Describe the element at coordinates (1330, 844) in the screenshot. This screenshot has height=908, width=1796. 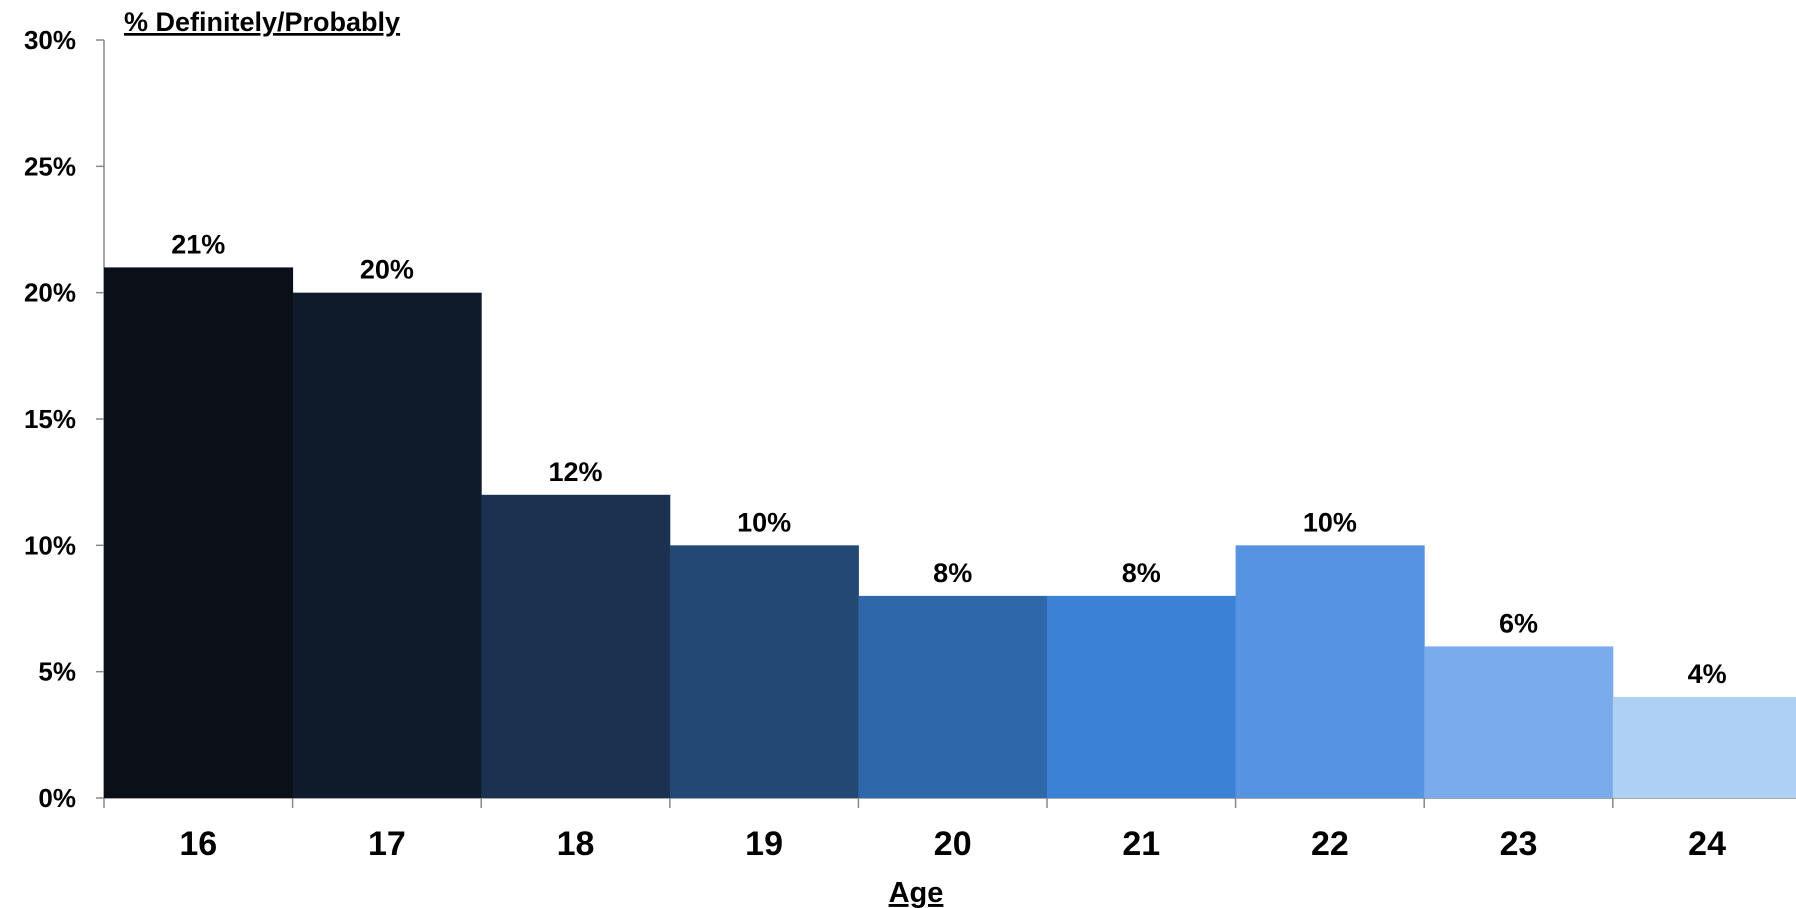
I see `x-tick-label: 22` at that location.